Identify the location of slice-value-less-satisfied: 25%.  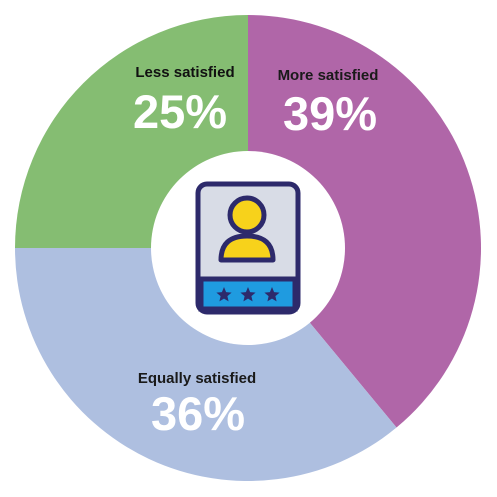
(180, 111).